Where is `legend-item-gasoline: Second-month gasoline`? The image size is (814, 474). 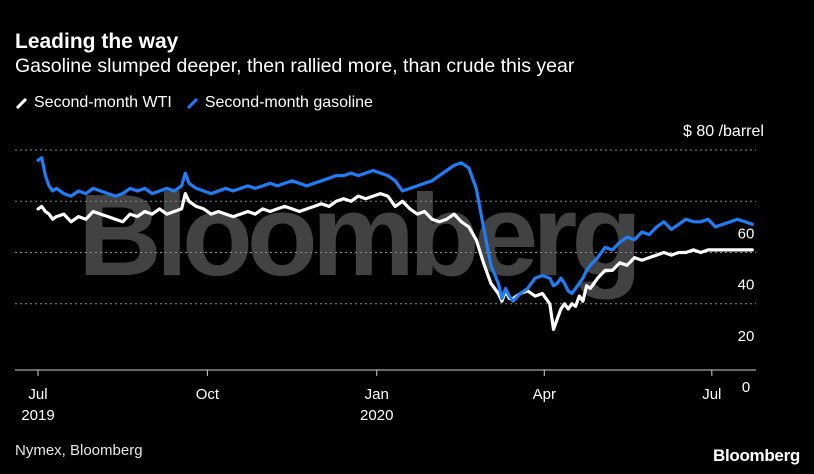 legend-item-gasoline: Second-month gasoline is located at coordinates (279, 103).